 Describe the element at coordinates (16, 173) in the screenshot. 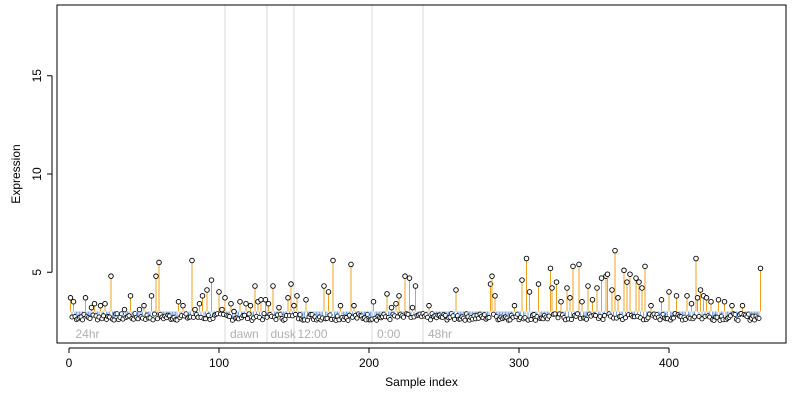

I see `y-axis-title: Expression` at that location.